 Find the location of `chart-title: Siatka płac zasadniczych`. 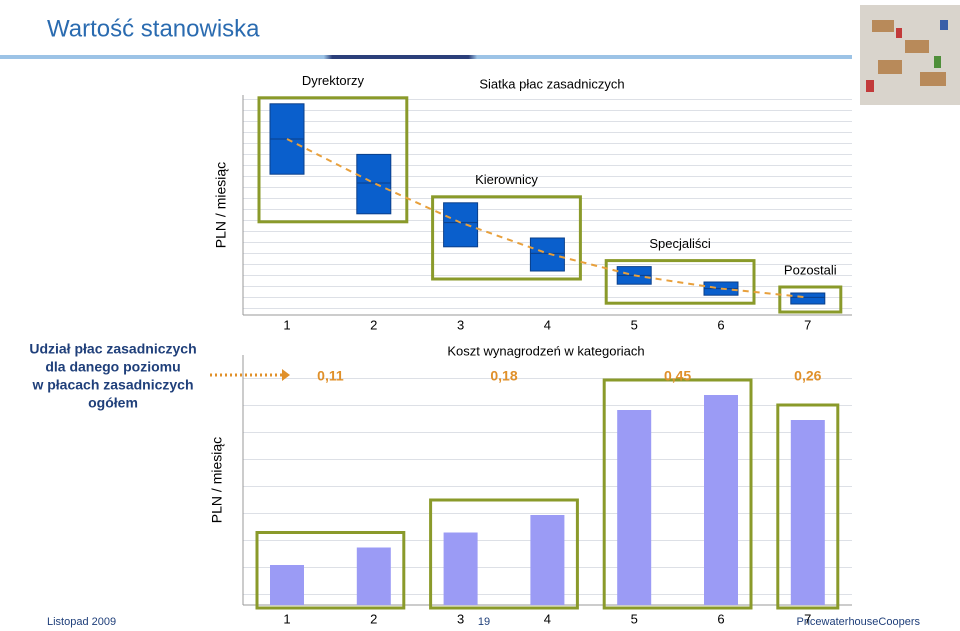

chart-title: Siatka płac zasadniczych is located at coordinates (551, 83).